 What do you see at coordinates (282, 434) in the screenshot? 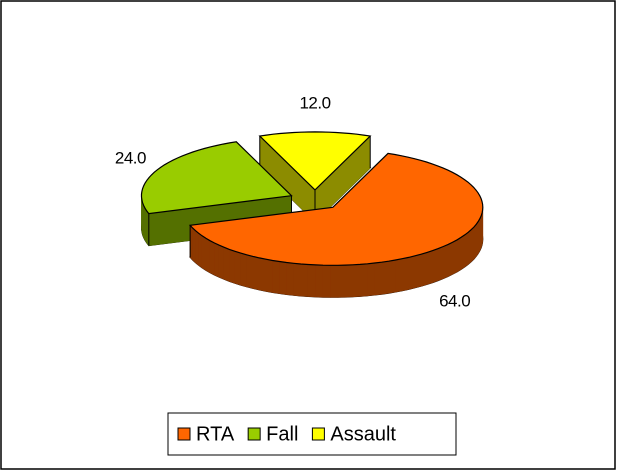
I see `legend-label: Fall` at bounding box center [282, 434].